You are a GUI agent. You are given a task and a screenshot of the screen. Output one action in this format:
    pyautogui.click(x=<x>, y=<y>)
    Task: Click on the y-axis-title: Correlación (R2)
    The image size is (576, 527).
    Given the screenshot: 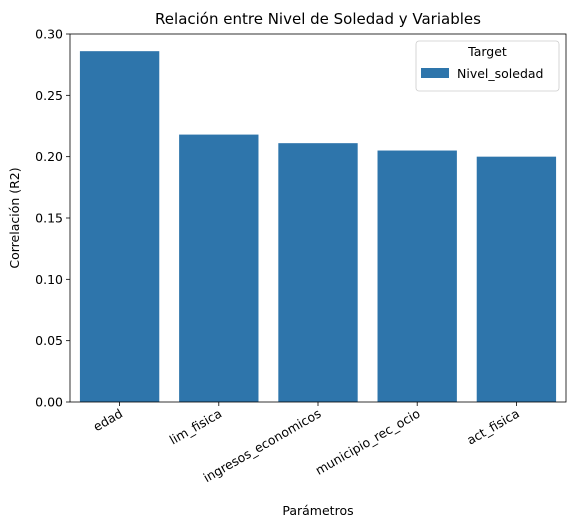 What is the action you would take?
    pyautogui.click(x=14, y=217)
    